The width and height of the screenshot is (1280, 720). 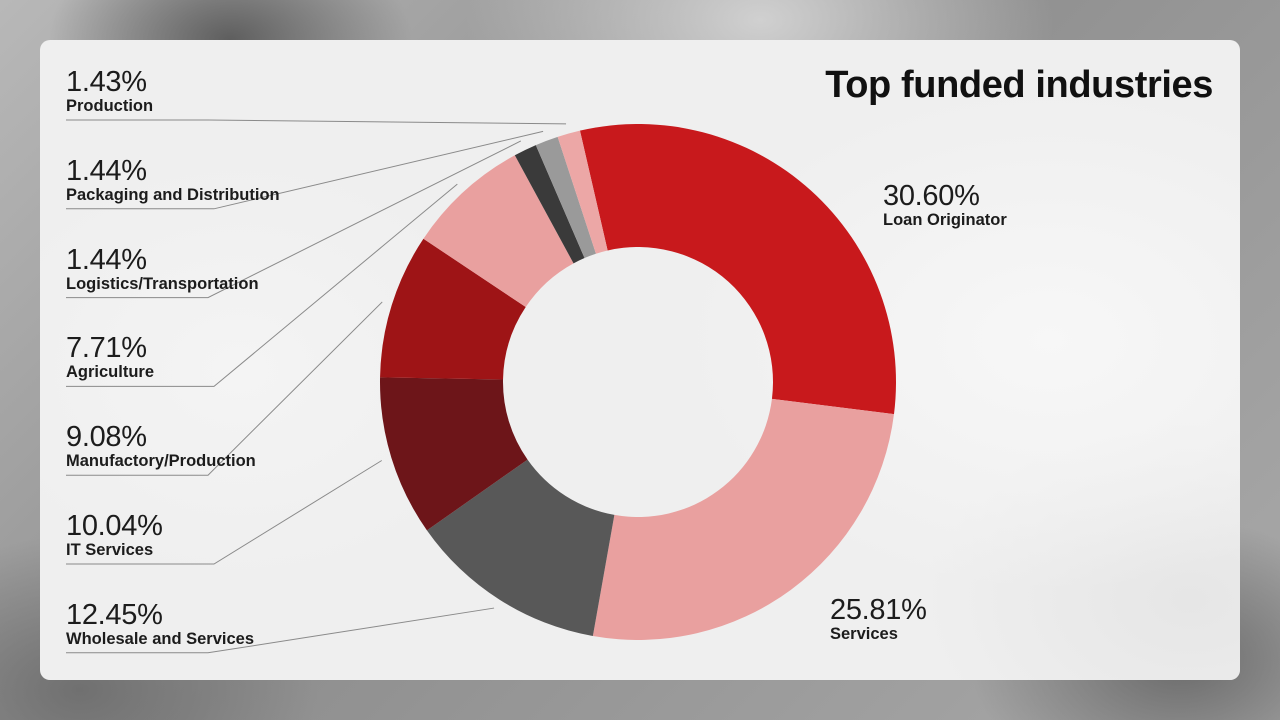 What do you see at coordinates (114, 526) in the screenshot?
I see `slice-percent: 10.04%` at bounding box center [114, 526].